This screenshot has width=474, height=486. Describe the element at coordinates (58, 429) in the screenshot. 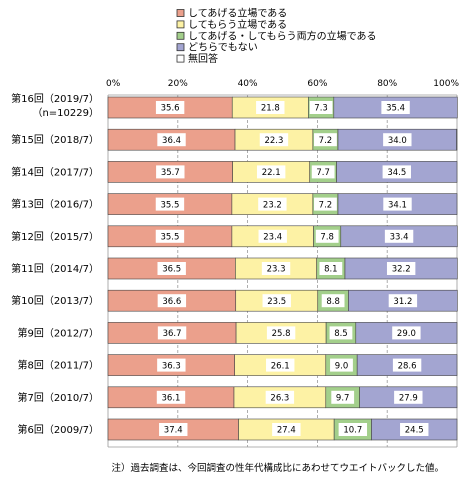

I see `category-label: 第6回（2009/7）` at that location.